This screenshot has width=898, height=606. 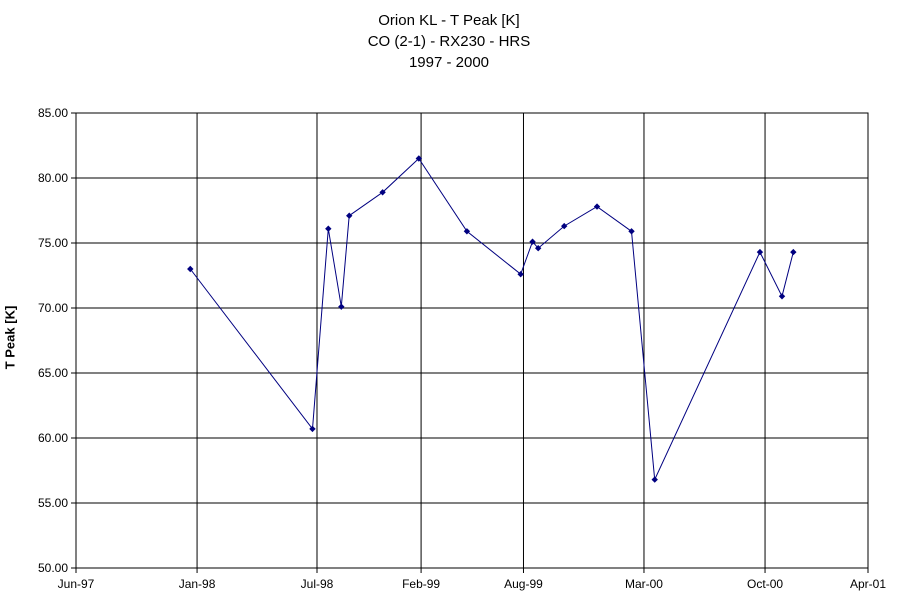 I want to click on x-tick-label: Oct-00, so click(x=765, y=584).